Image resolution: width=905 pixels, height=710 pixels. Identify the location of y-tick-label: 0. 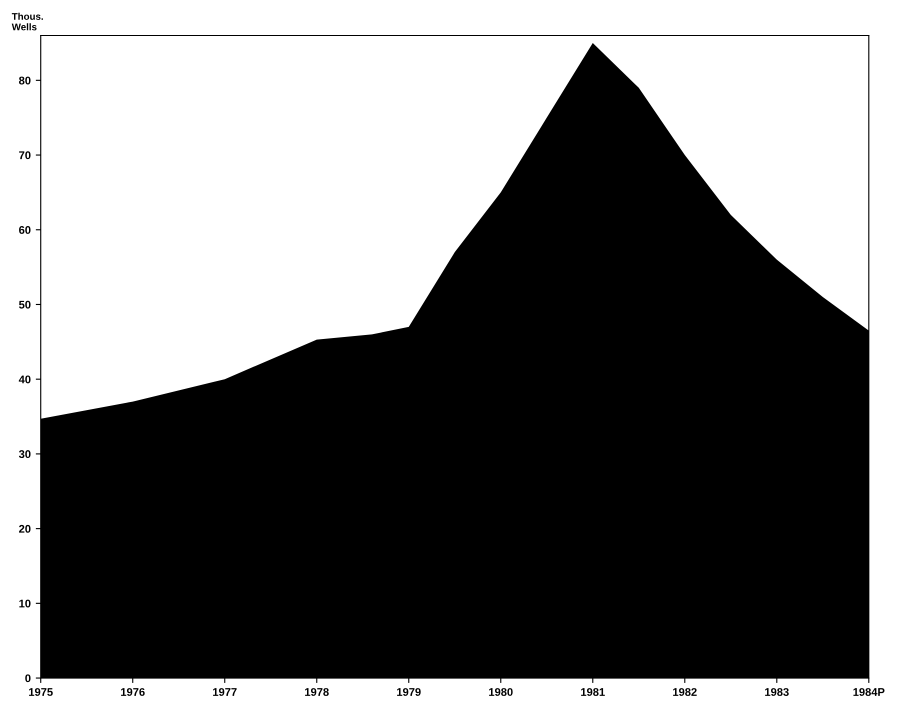
(28, 678).